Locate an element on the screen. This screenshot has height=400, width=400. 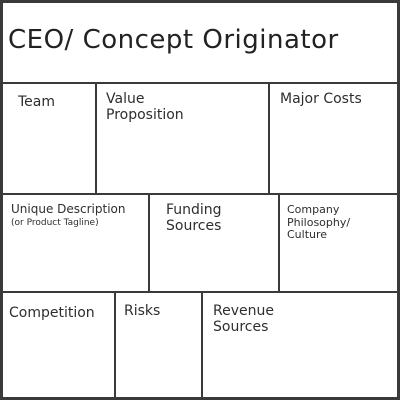
divider-team-value is located at coordinates (96, 138).